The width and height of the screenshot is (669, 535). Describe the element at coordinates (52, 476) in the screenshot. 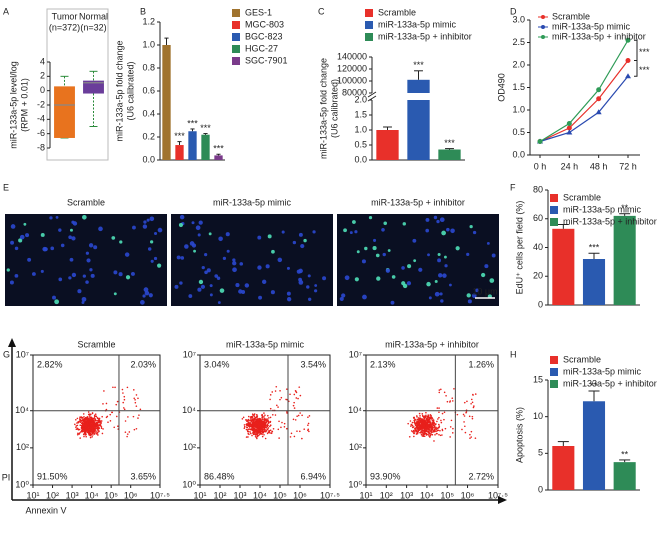

I see `quadrant-percent: 91.50%` at that location.